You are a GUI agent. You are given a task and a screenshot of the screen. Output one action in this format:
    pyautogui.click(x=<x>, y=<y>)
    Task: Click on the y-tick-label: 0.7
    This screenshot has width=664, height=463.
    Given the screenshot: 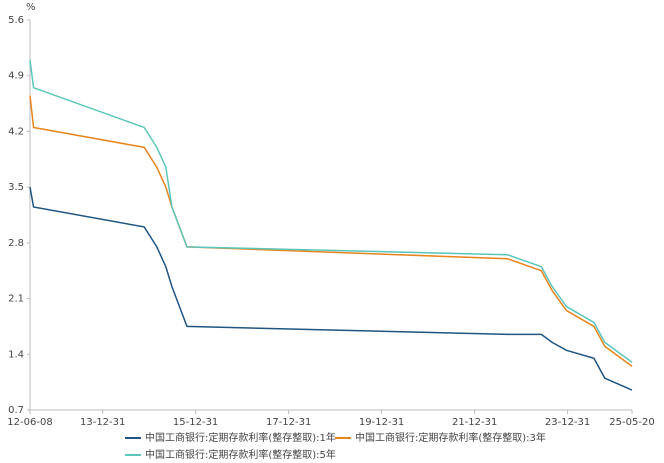 What is the action you would take?
    pyautogui.click(x=16, y=410)
    